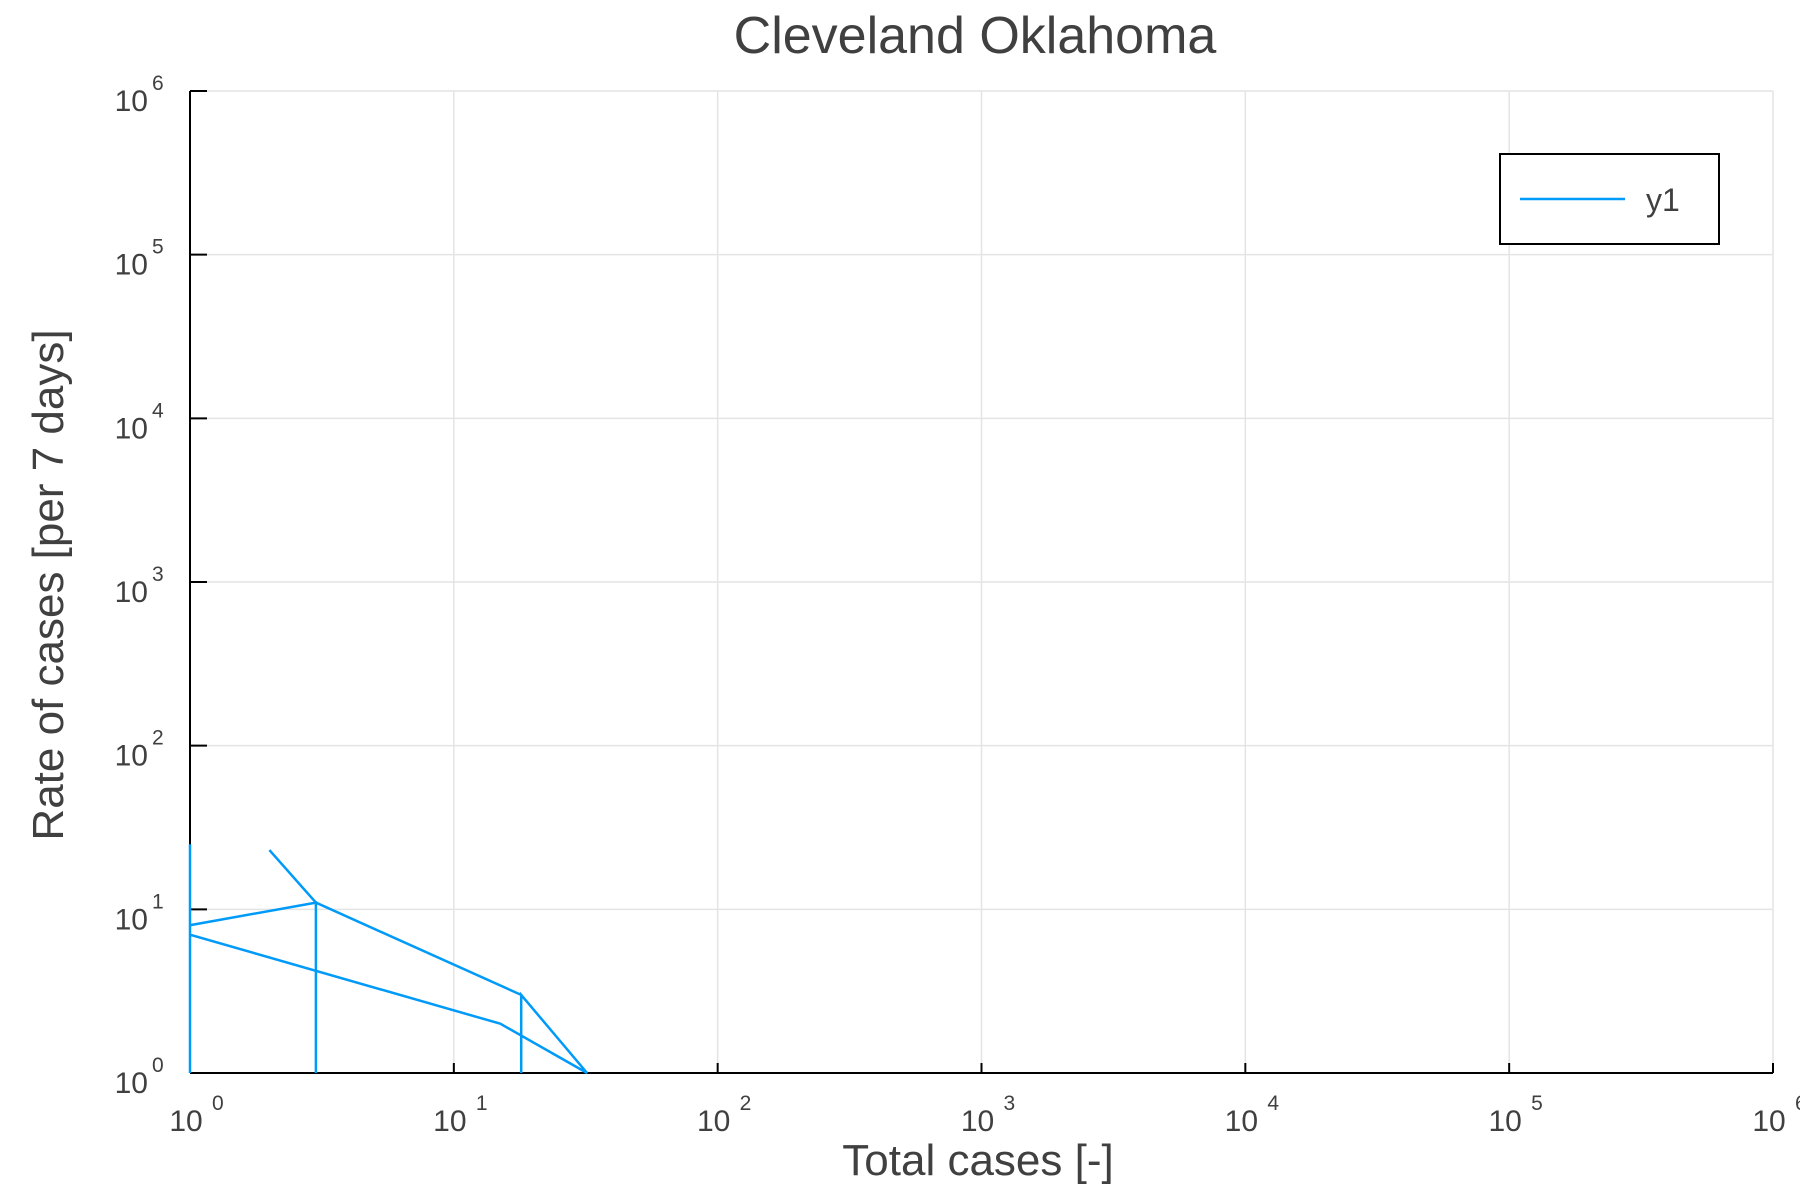 This screenshot has height=1200, width=1800. Describe the element at coordinates (1797, 1103) in the screenshot. I see `x-tick-exponent: 6` at that location.